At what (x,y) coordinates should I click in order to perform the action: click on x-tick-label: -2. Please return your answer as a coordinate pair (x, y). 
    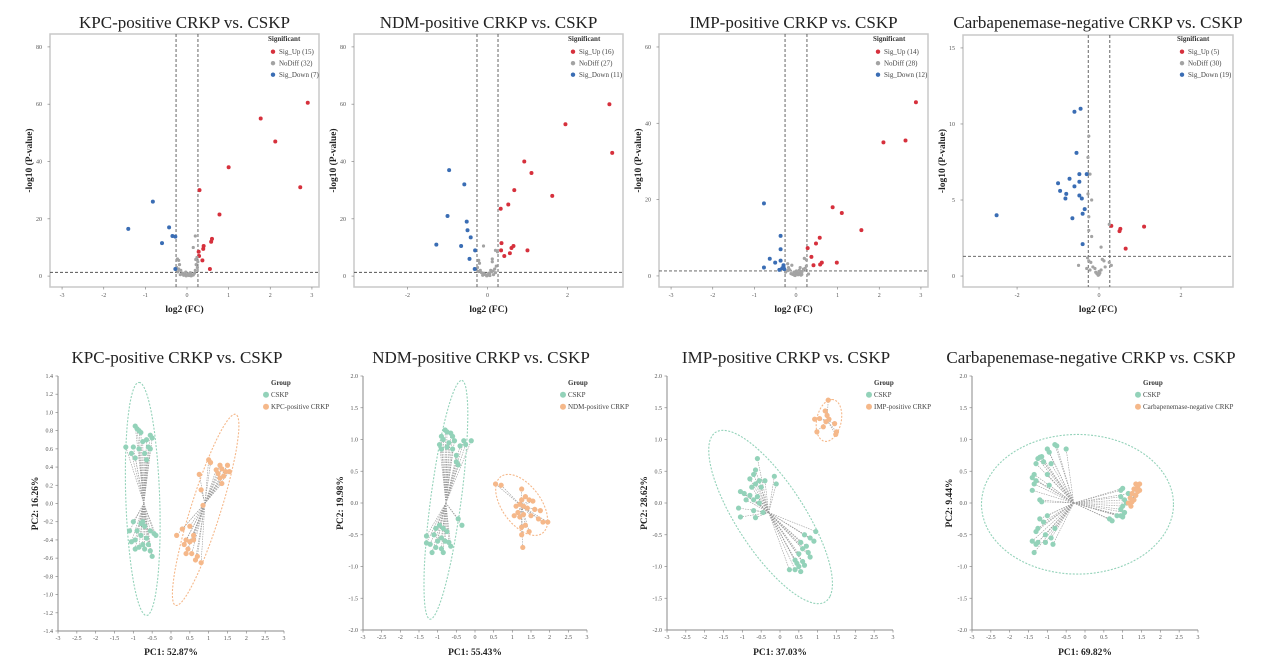
    Looking at the image, I should click on (103, 296).